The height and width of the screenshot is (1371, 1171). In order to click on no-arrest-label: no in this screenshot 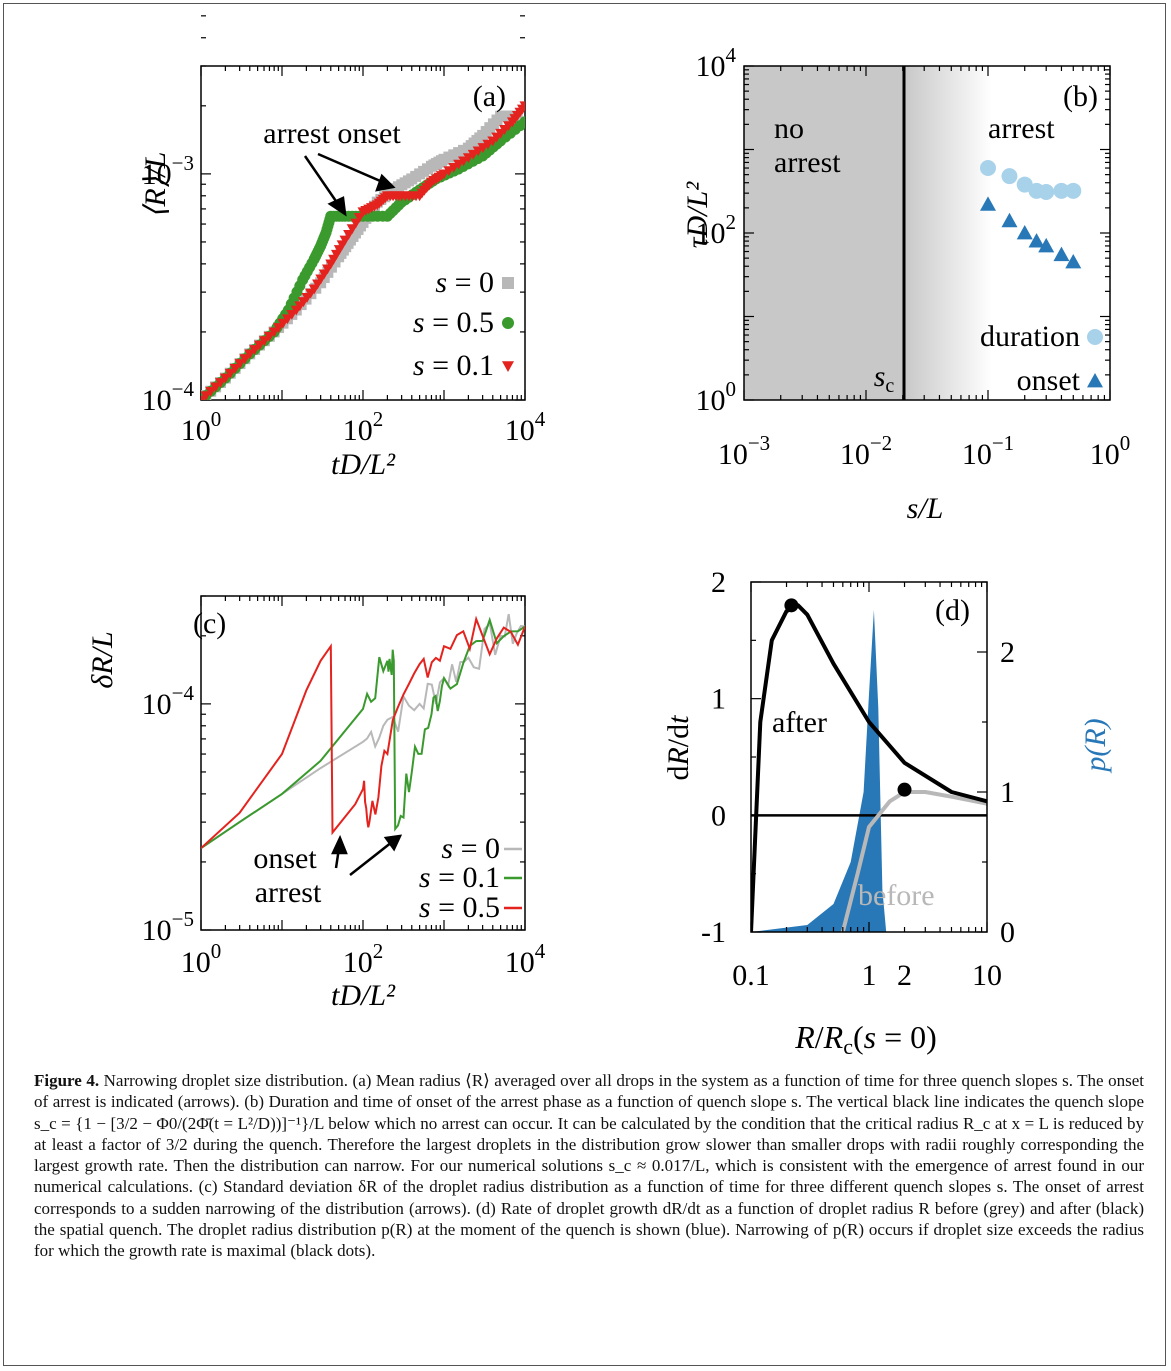, I will do `click(789, 128)`.